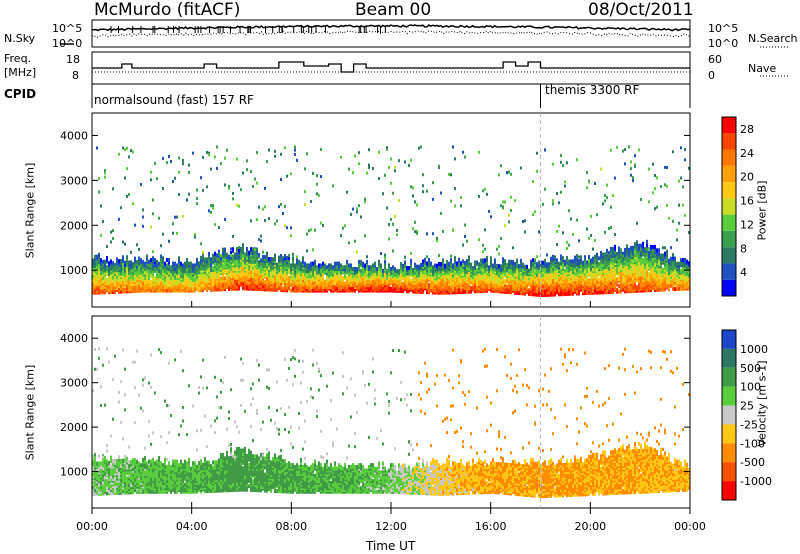 The height and width of the screenshot is (554, 800). What do you see at coordinates (711, 75) in the screenshot?
I see `freq-right-tick-bottom: 0` at bounding box center [711, 75].